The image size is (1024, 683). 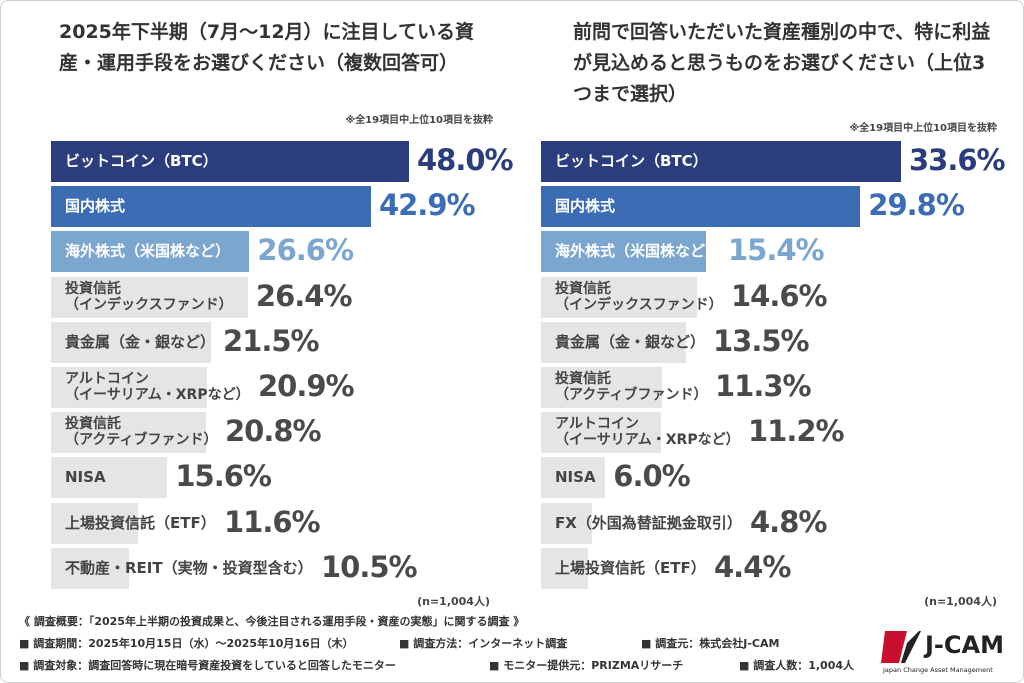 I want to click on survey-detail: ■ モニター提供元：PRIZMAリサーチ, so click(x=586, y=665).